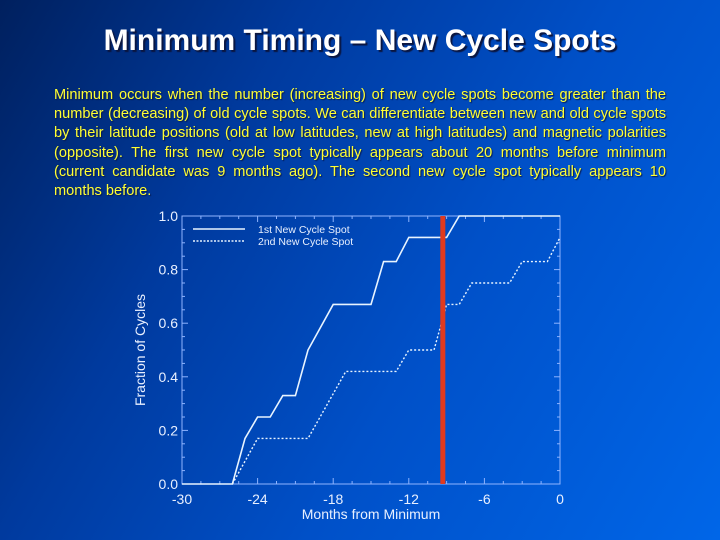 The height and width of the screenshot is (540, 720). Describe the element at coordinates (169, 377) in the screenshot. I see `y-tick-label: 0.4` at that location.